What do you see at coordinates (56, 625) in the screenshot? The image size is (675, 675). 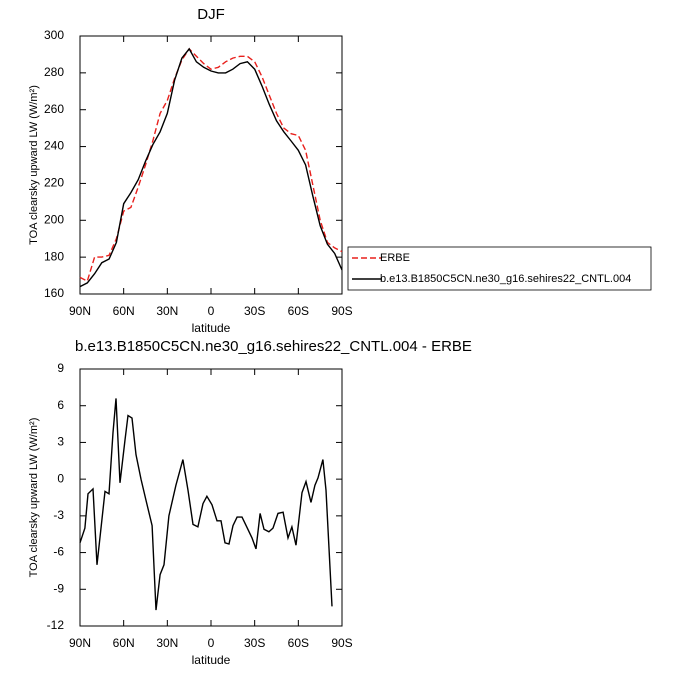 I see `y-tick-label: -12` at bounding box center [56, 625].